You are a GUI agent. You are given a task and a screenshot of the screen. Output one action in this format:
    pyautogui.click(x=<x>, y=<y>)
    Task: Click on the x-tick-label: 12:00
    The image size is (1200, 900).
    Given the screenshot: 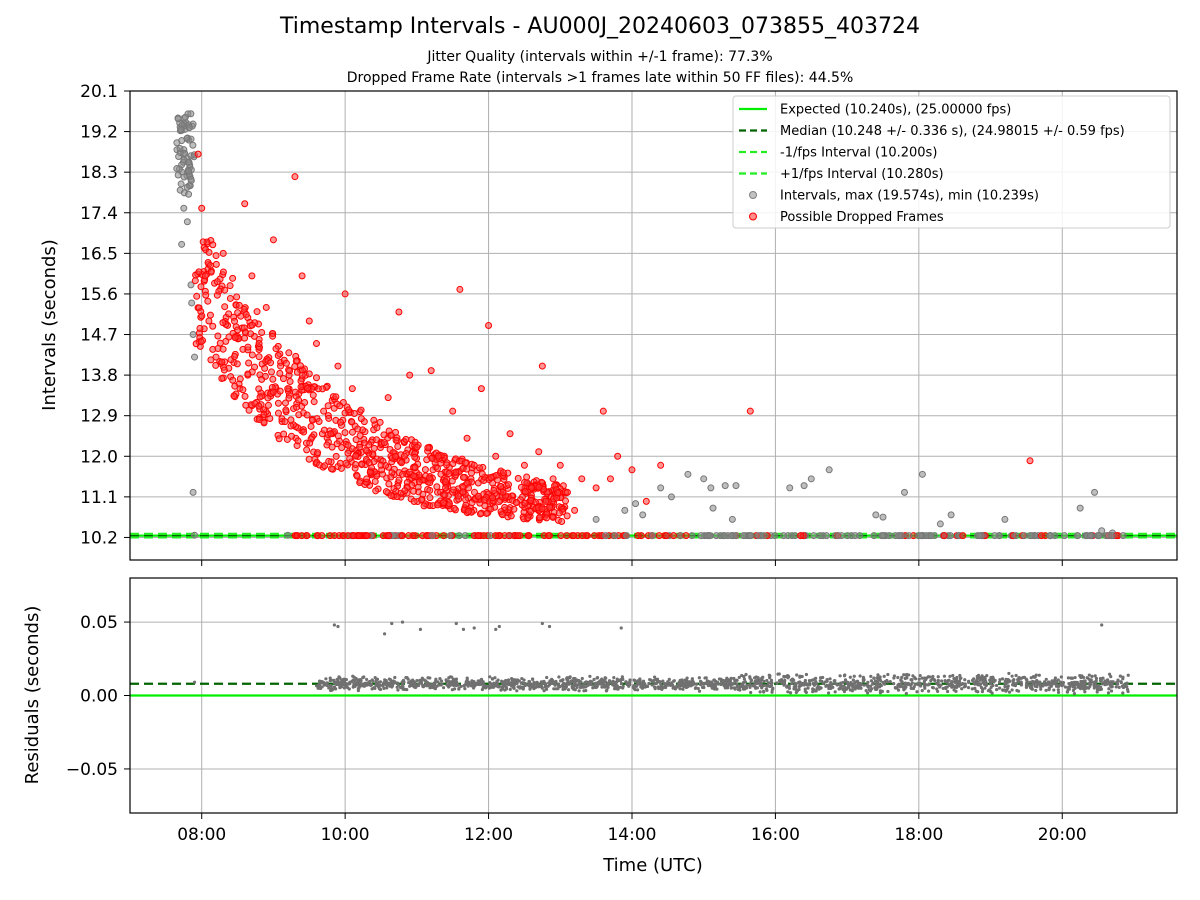 What is the action you would take?
    pyautogui.click(x=488, y=835)
    